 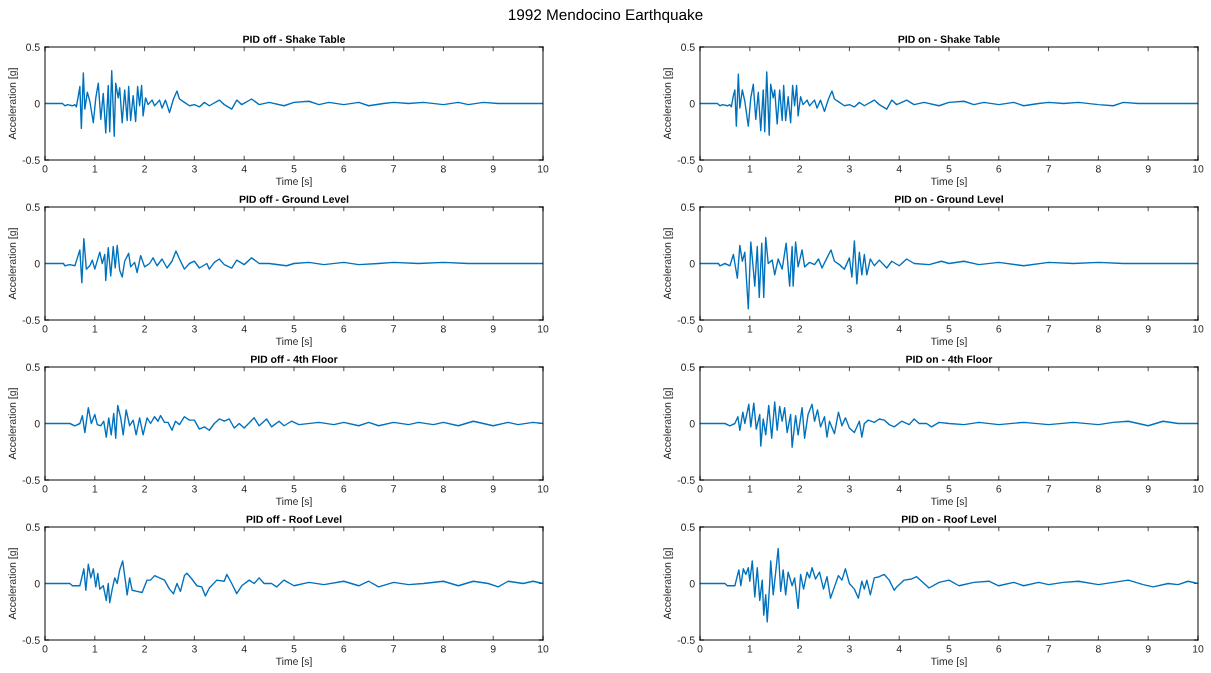 What do you see at coordinates (949, 519) in the screenshot?
I see `chart-title: PID on - Roof Level` at bounding box center [949, 519].